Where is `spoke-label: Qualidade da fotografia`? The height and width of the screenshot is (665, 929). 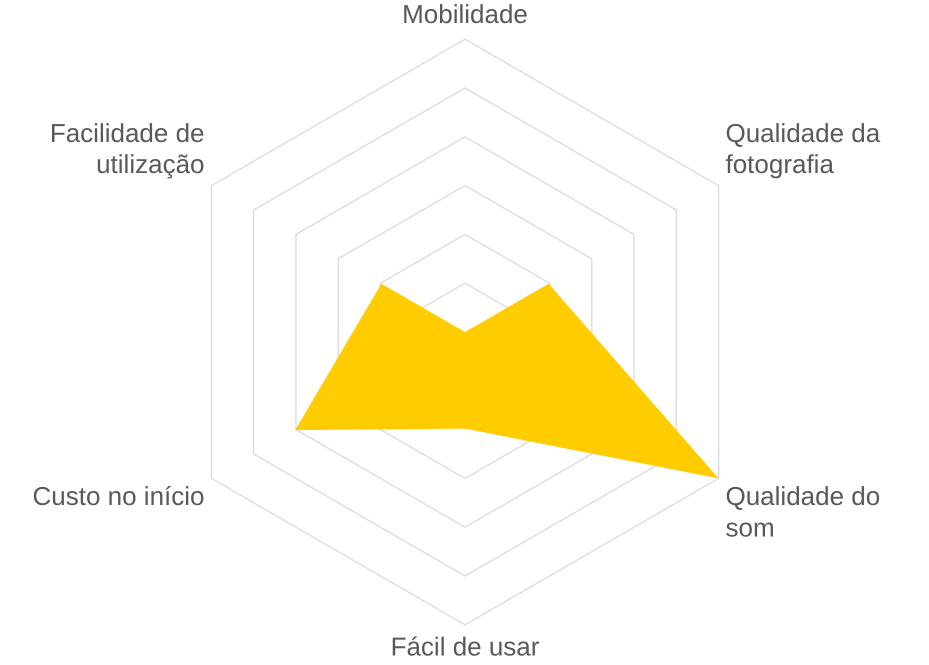
spoke-label: Qualidade da fotografia is located at coordinates (803, 149).